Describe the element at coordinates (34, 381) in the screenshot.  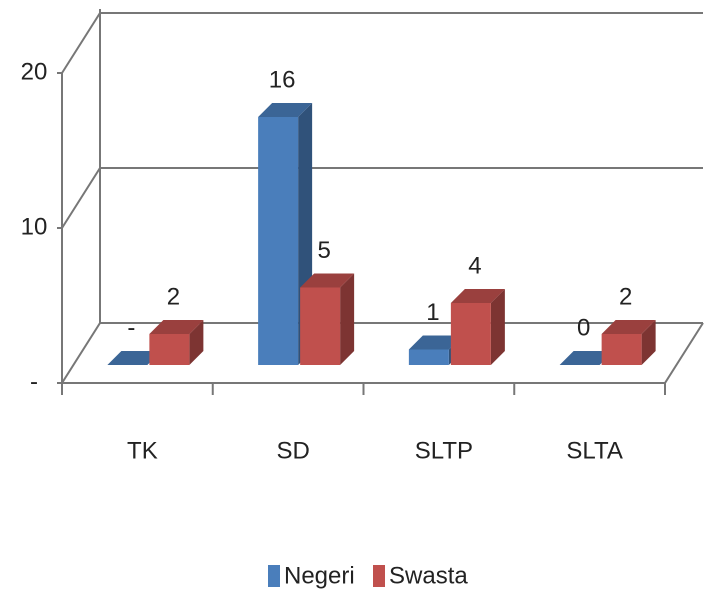
I see `y-tick-label: -` at that location.